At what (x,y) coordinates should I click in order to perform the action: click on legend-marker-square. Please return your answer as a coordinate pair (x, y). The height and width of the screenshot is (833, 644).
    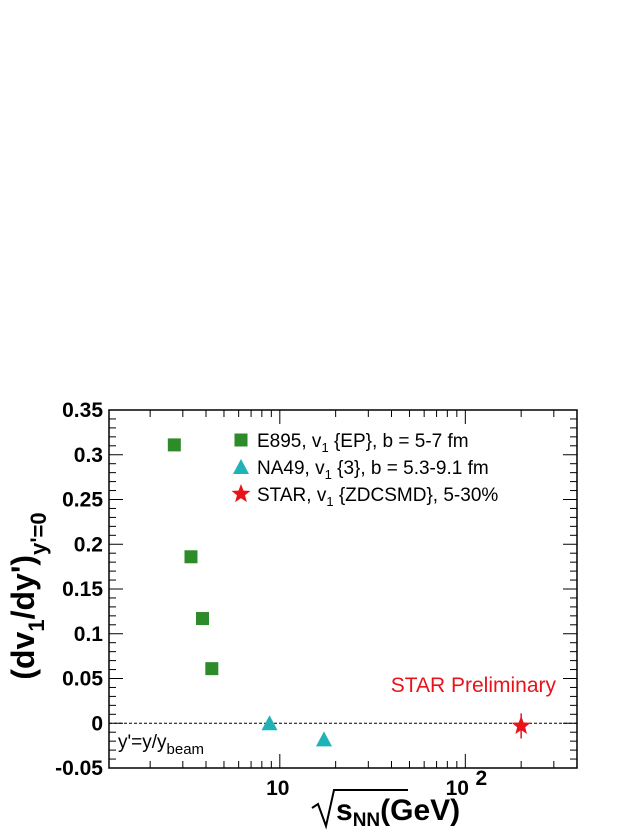
    Looking at the image, I should click on (241, 440).